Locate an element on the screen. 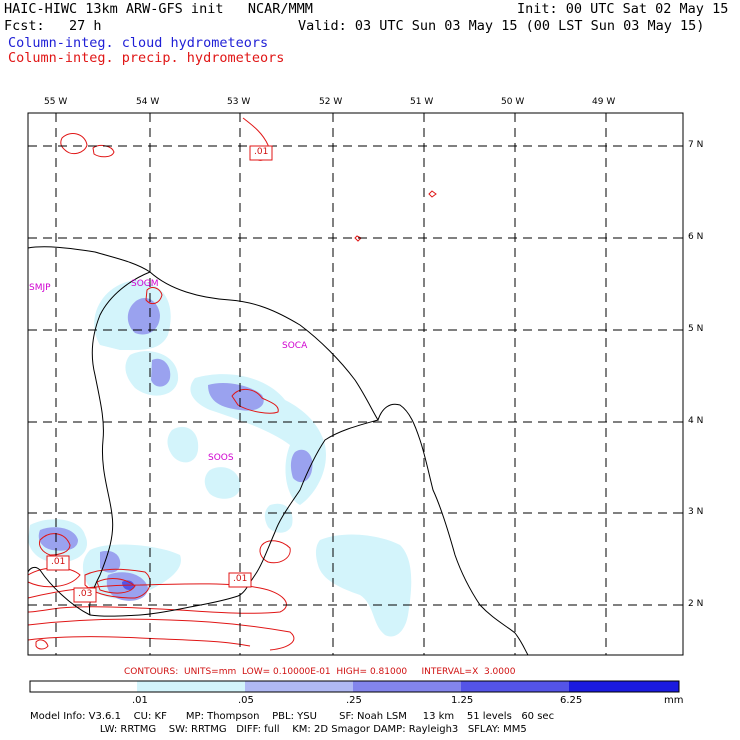 This screenshot has width=740, height=740. station-soos: SOOS is located at coordinates (221, 458).